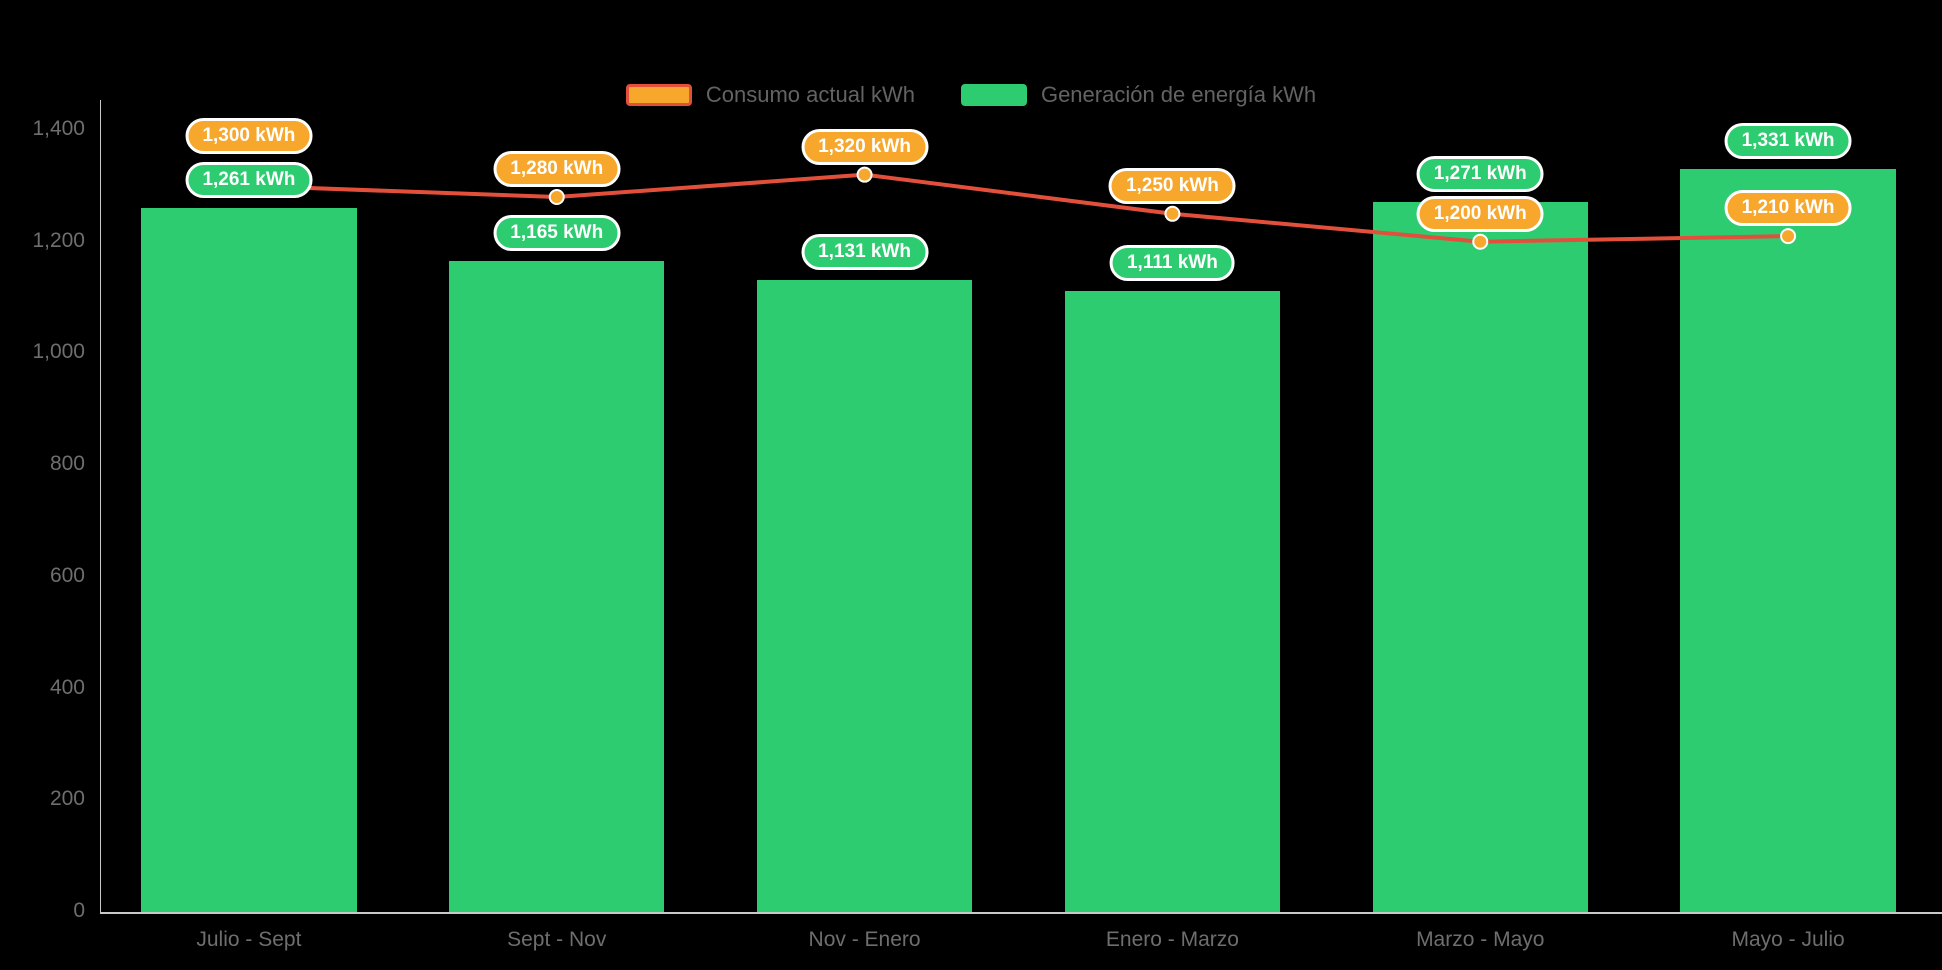  What do you see at coordinates (557, 169) in the screenshot?
I see `data-label-consumo: 1,280 kWh` at bounding box center [557, 169].